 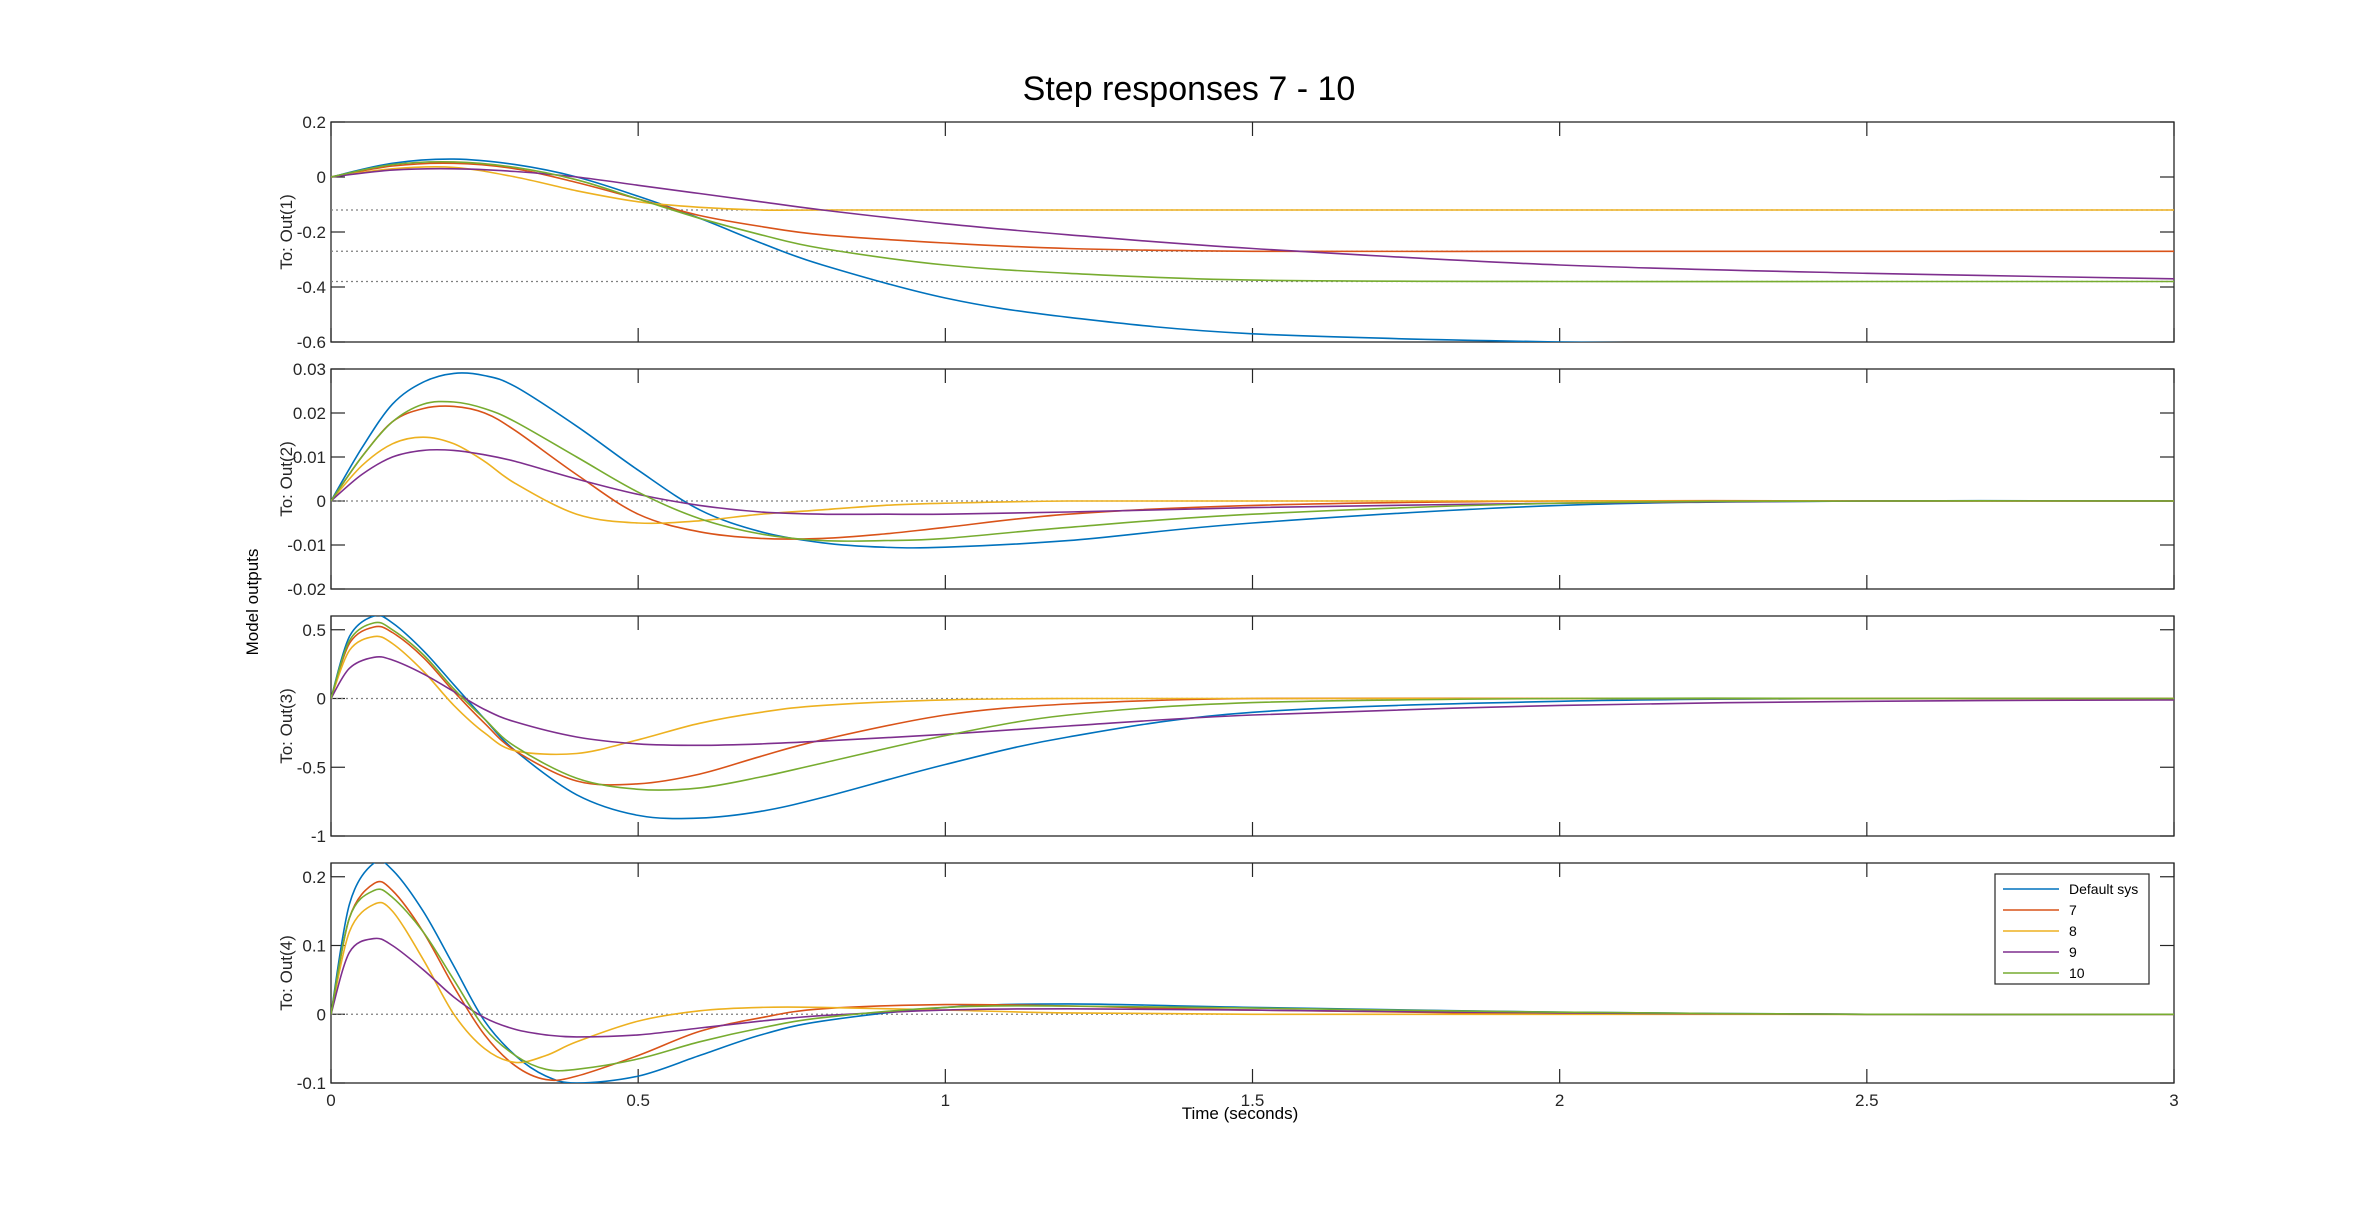 What do you see at coordinates (286, 973) in the screenshot?
I see `panel-4-y-label: To: Out(4)` at bounding box center [286, 973].